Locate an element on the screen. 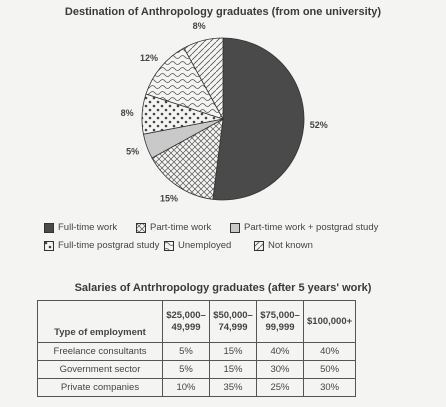 The width and height of the screenshot is (446, 407). header-cell: $25,000– 49,999 is located at coordinates (186, 321).